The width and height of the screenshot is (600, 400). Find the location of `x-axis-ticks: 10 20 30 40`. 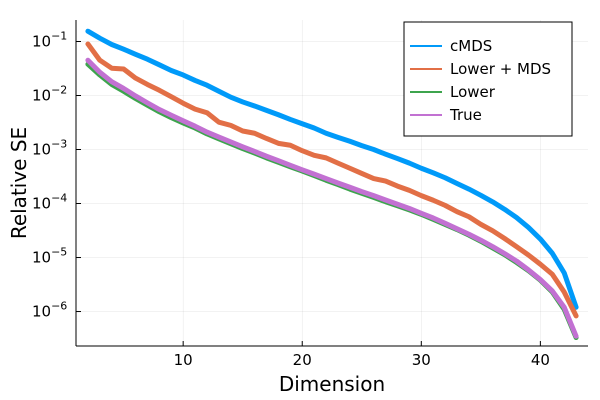

x-axis-ticks: 10 20 30 40 is located at coordinates (362, 355).